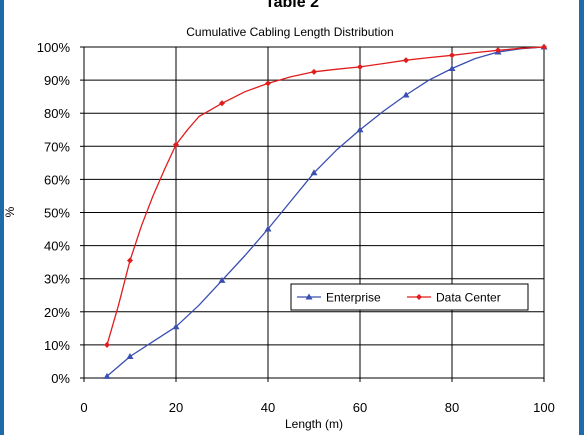 The image size is (584, 435). Describe the element at coordinates (57, 246) in the screenshot. I see `y-tick-label: 40%` at that location.